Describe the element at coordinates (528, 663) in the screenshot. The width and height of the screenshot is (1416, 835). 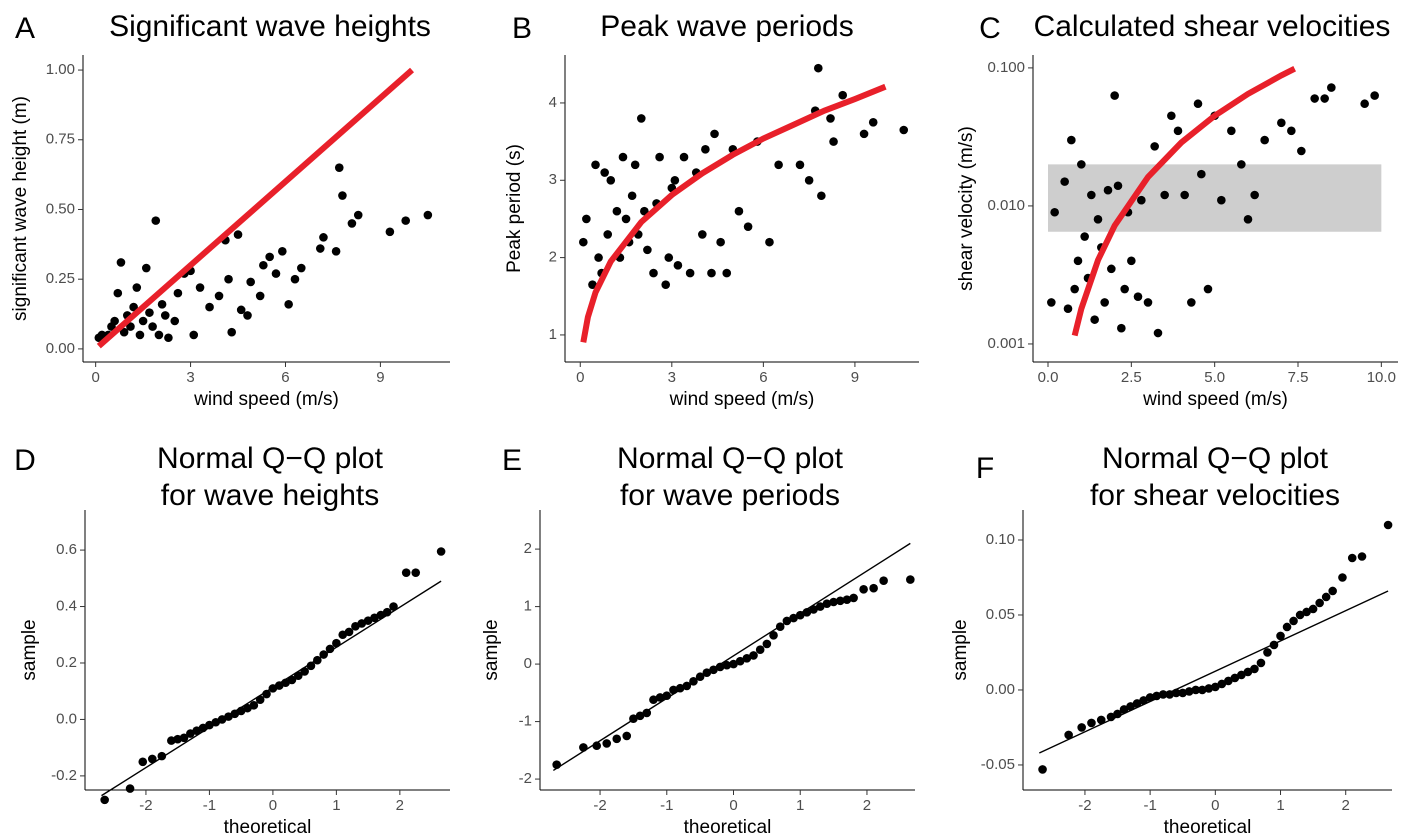
I see `y-tick-label: 0` at that location.